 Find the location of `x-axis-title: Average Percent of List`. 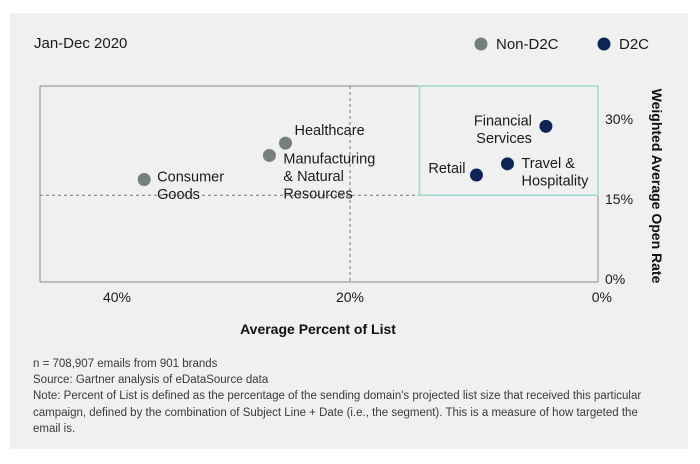

x-axis-title: Average Percent of List is located at coordinates (318, 329).